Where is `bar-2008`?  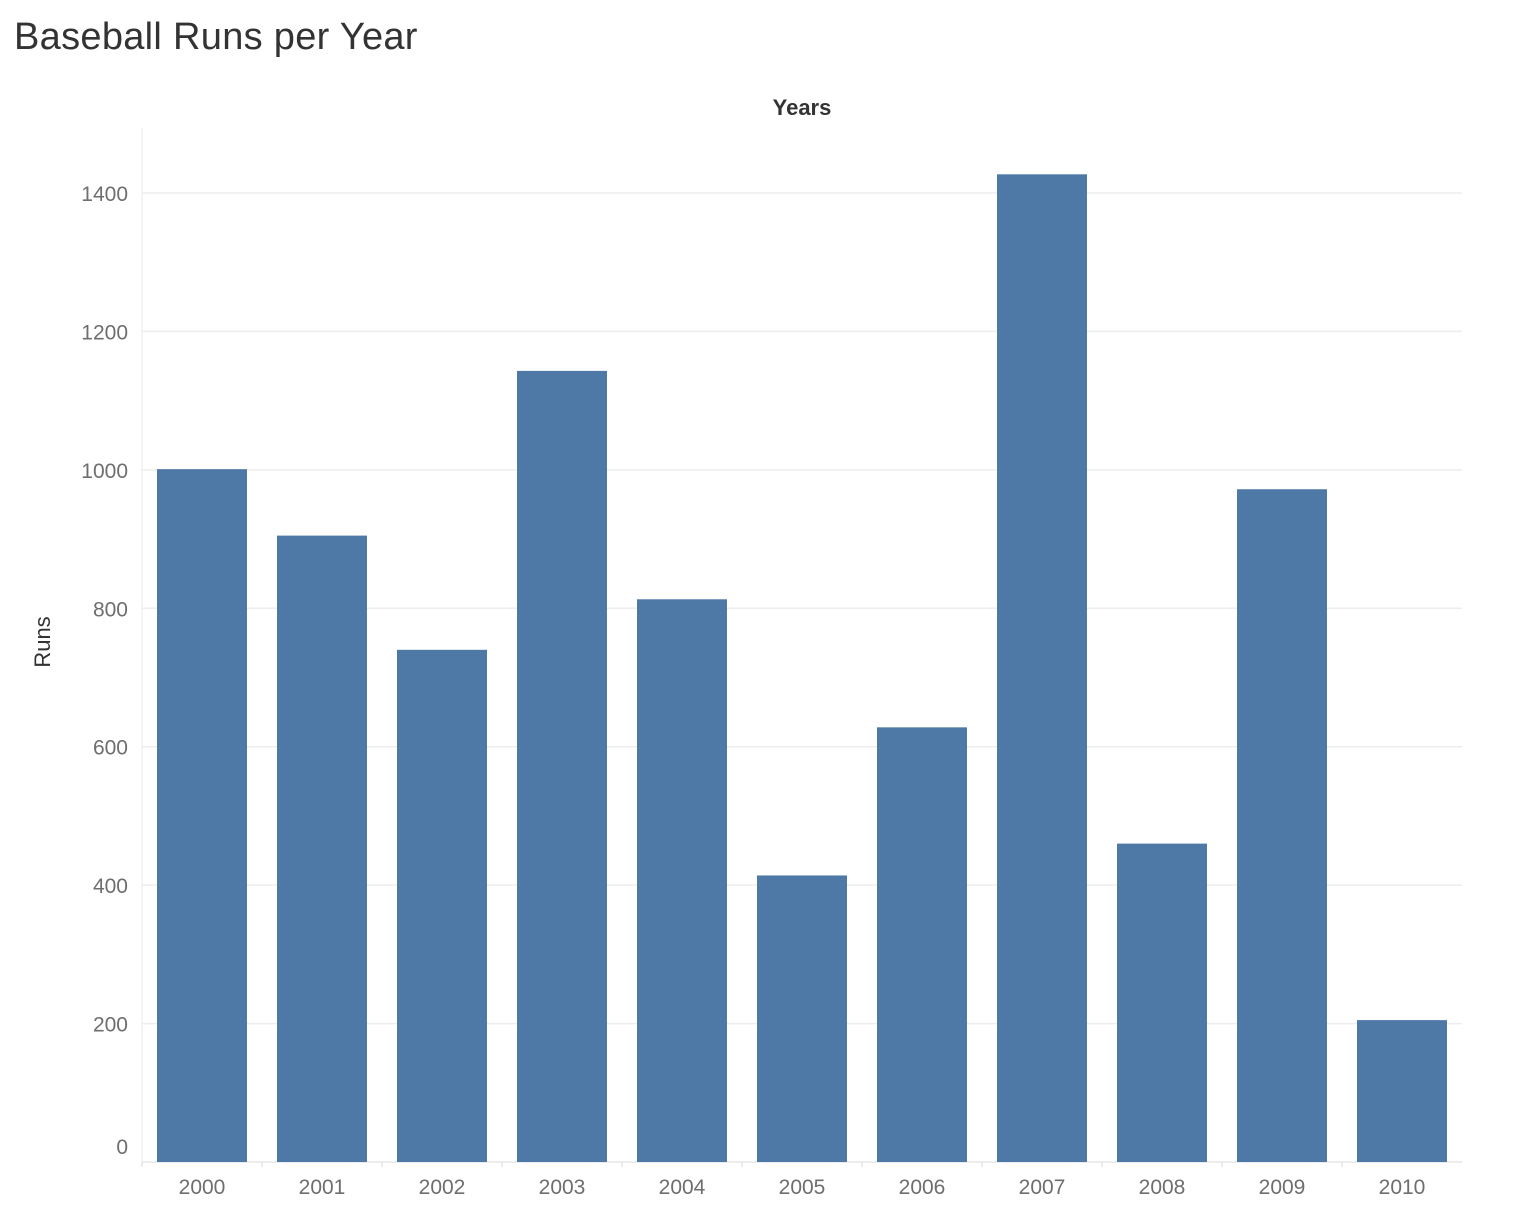 bar-2008 is located at coordinates (1162, 1002).